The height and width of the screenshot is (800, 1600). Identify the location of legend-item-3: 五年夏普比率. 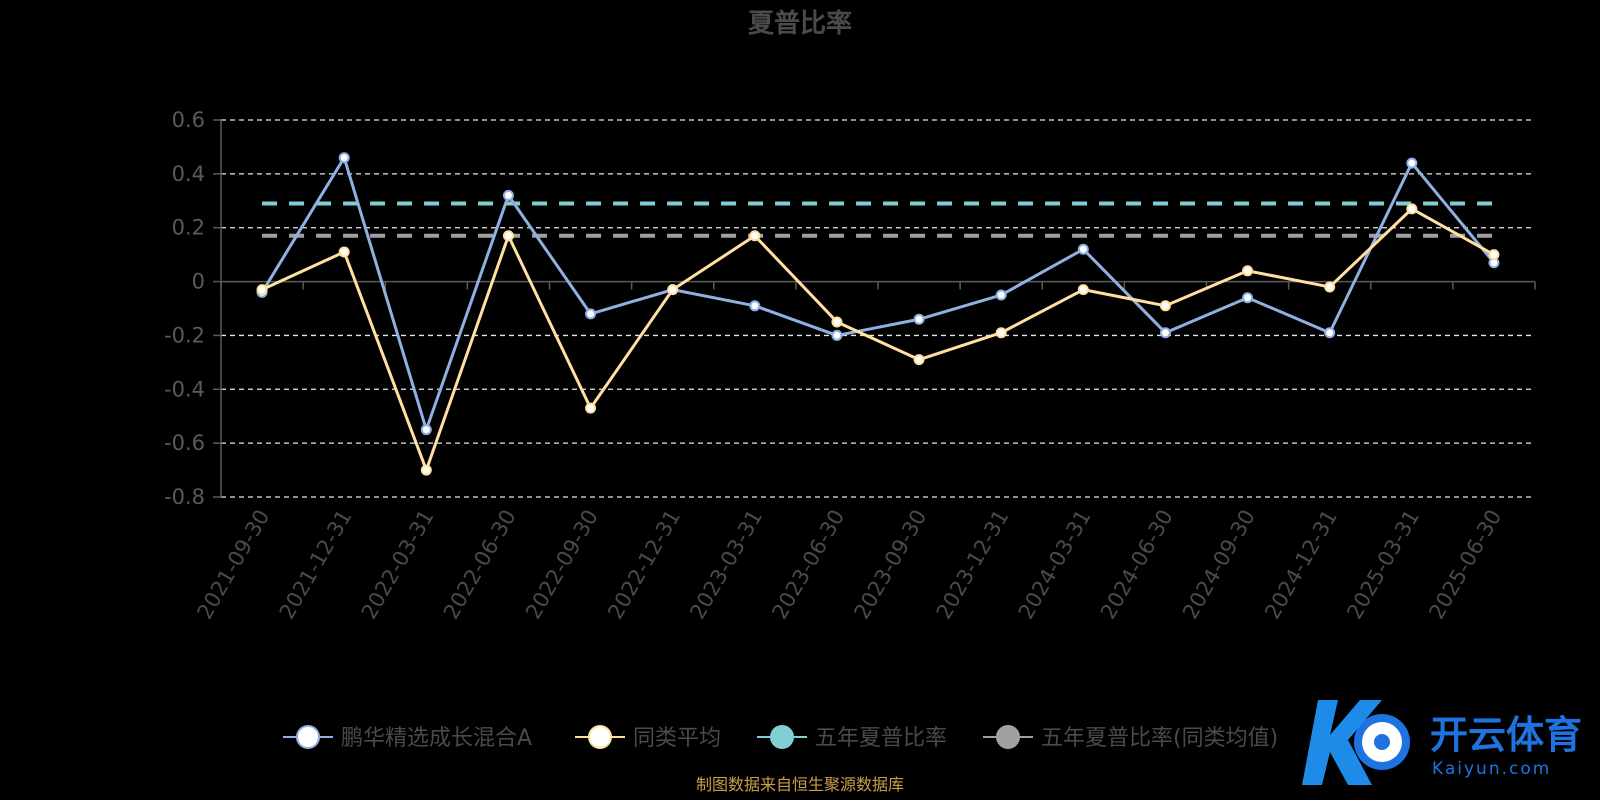
(852, 738).